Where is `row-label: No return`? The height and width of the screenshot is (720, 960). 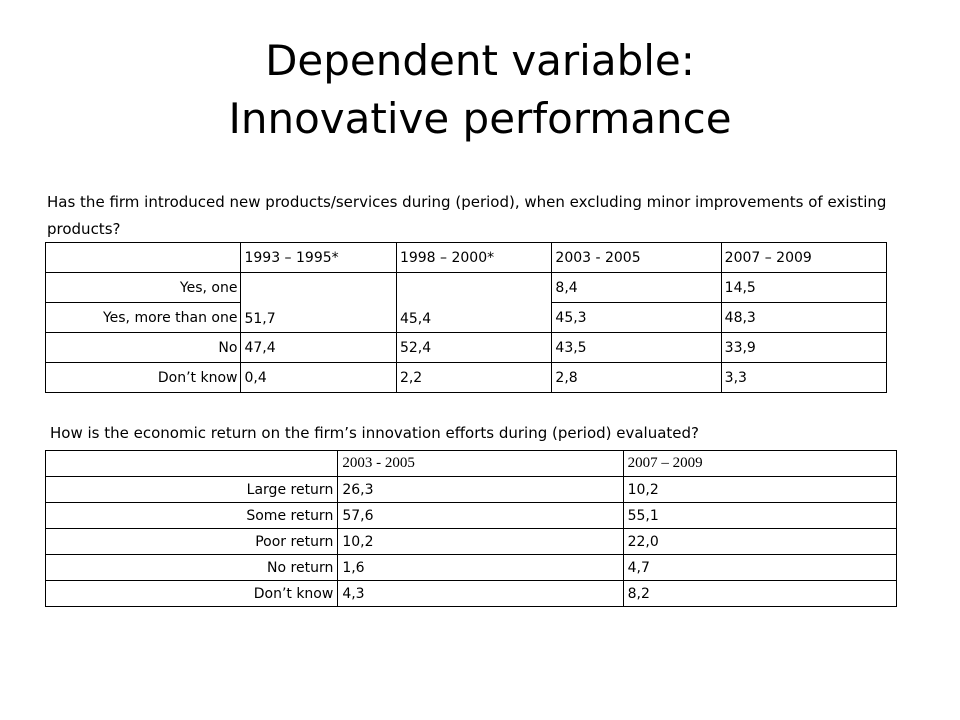 row-label: No return is located at coordinates (191, 567).